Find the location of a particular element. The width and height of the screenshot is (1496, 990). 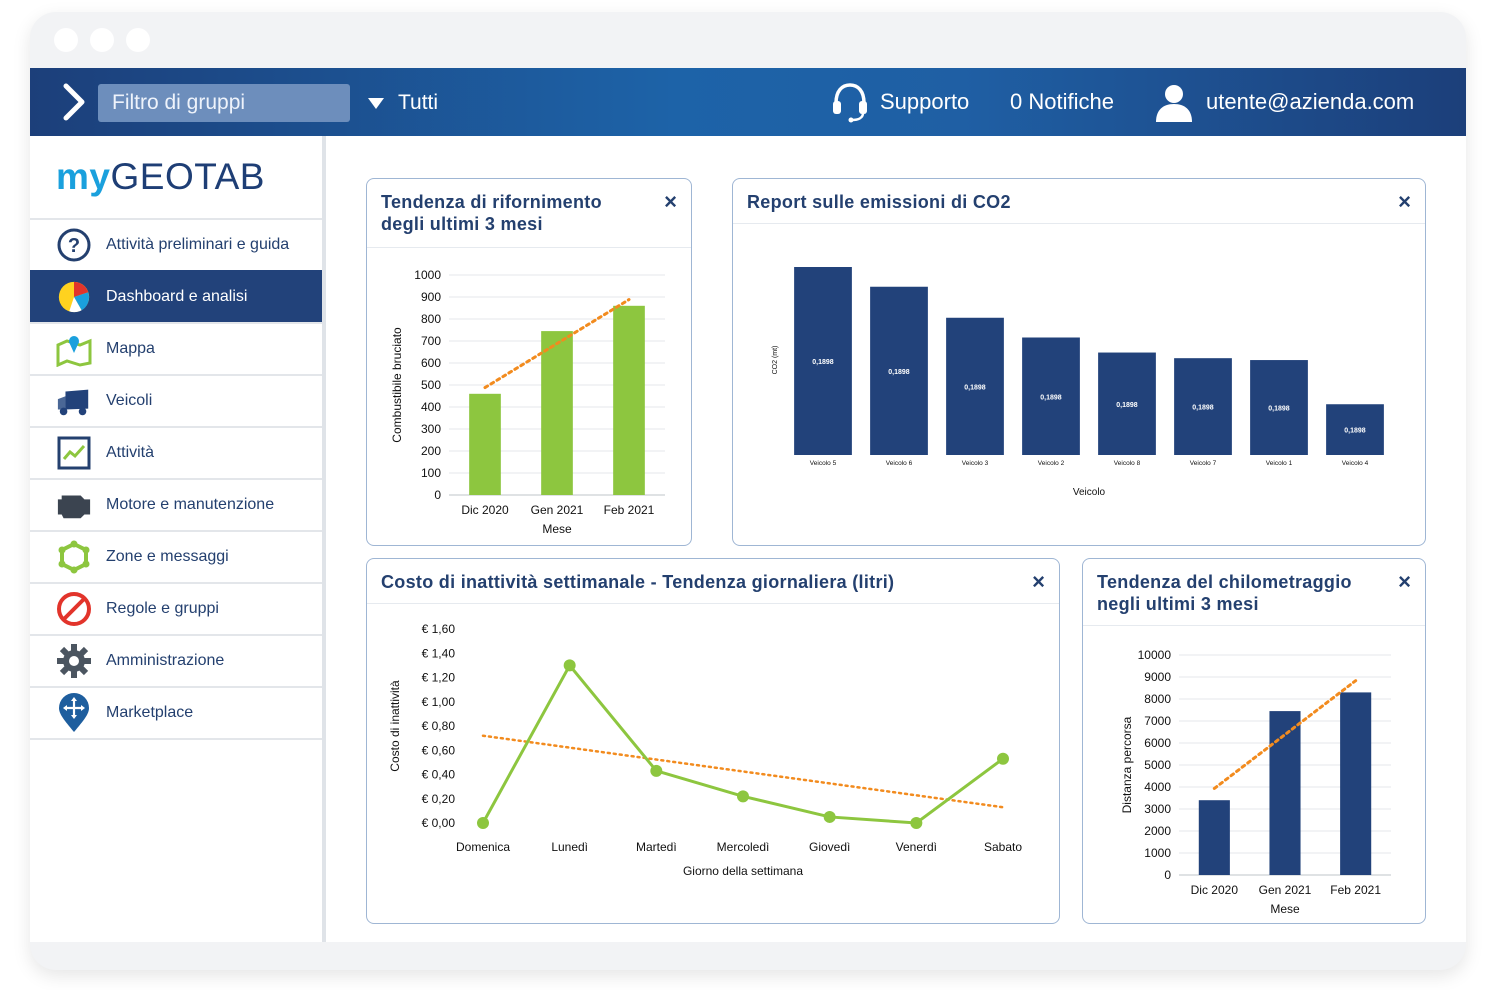

x-tick-label: Veicolo 7 is located at coordinates (1203, 463).